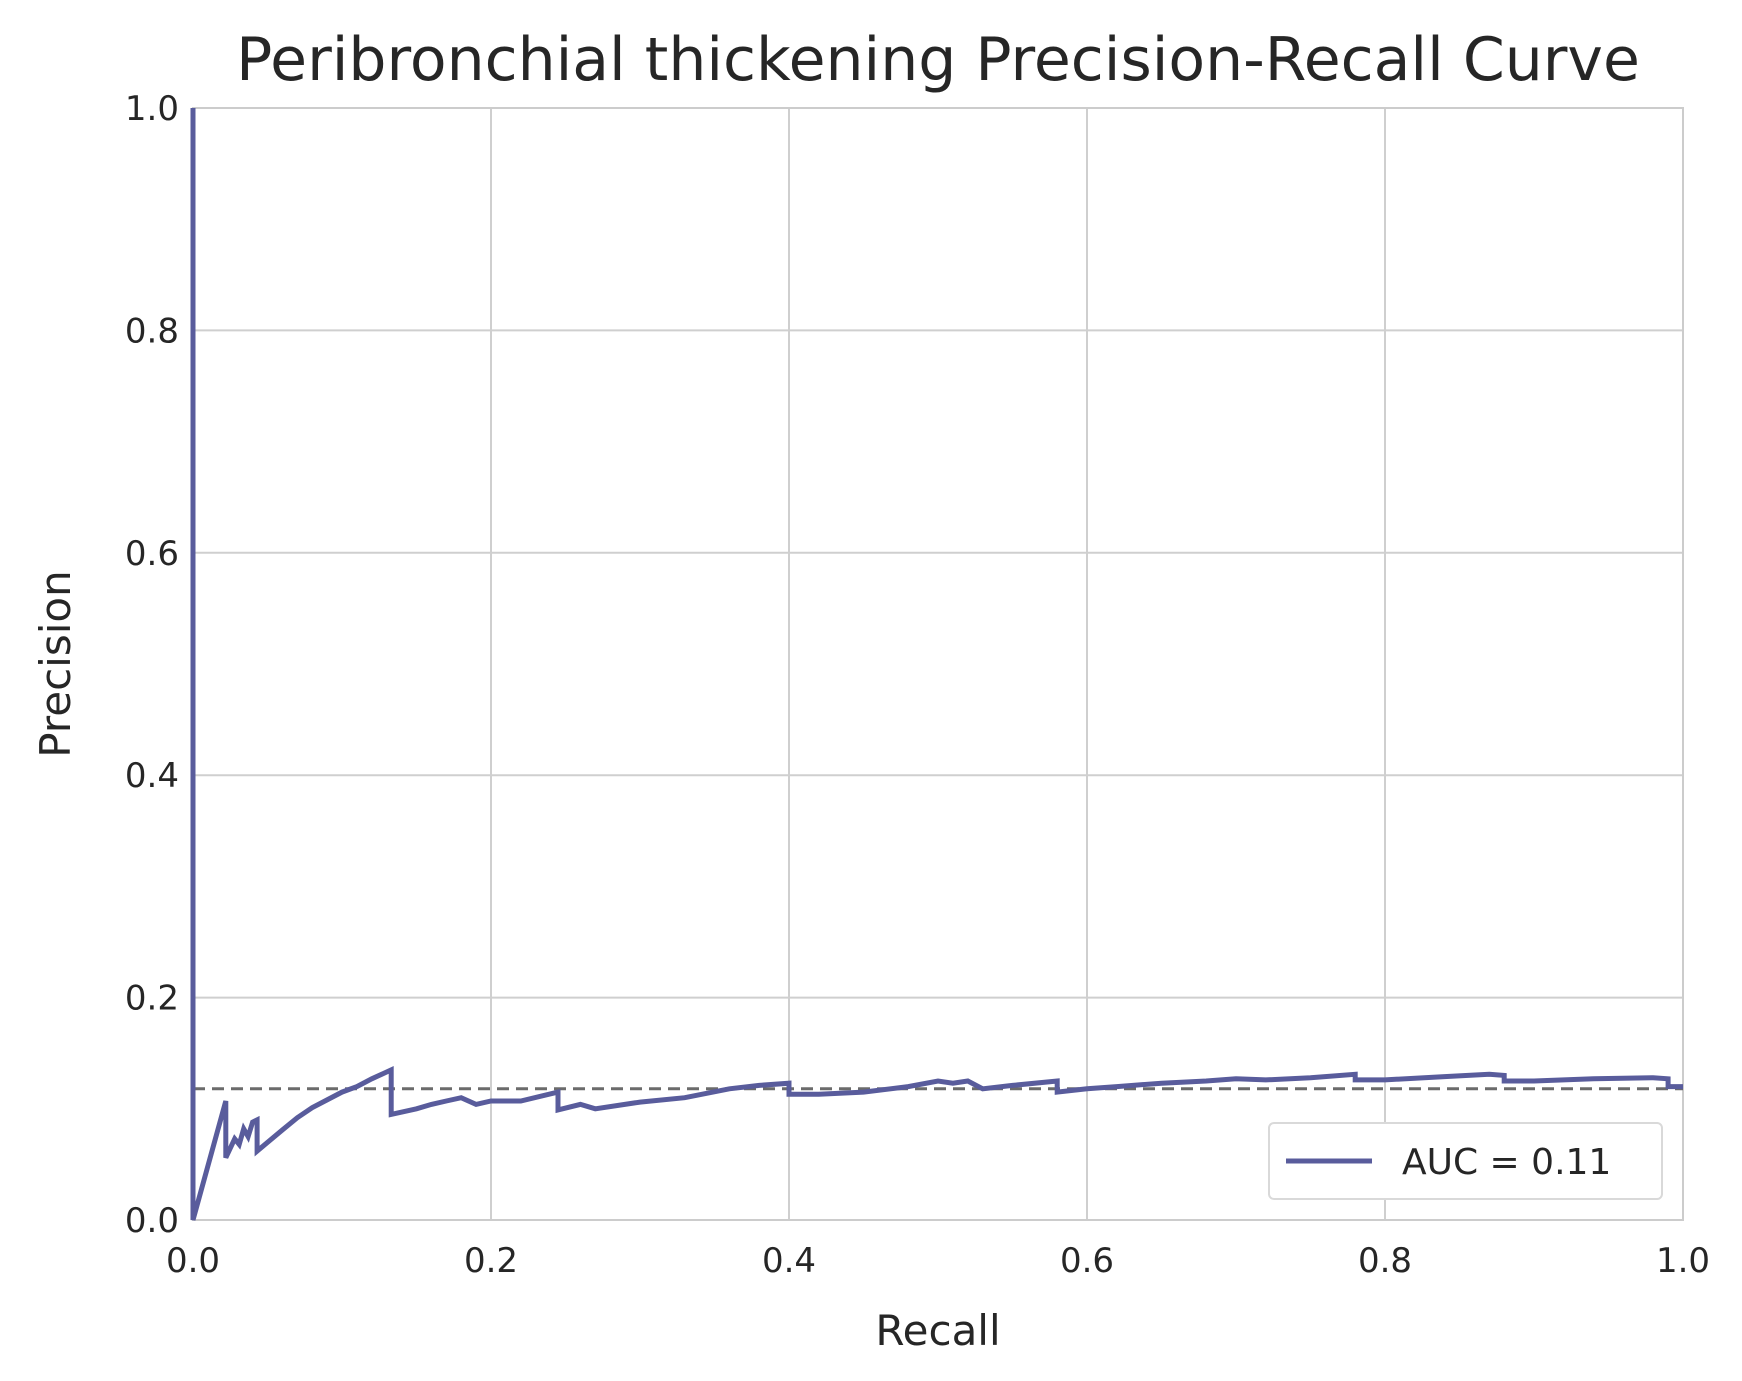 Image resolution: width=1742 pixels, height=1381 pixels. Describe the element at coordinates (152, 109) in the screenshot. I see `y-tick-label: 1.0` at that location.